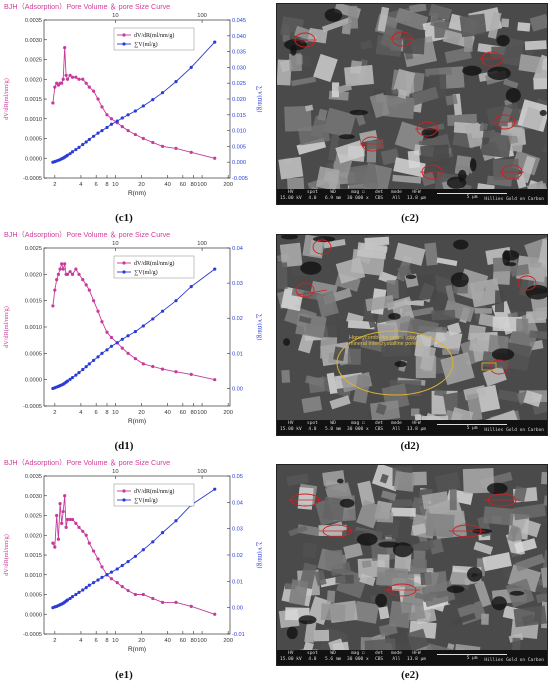  What do you see at coordinates (237, 582) in the screenshot?
I see `right-tick-label: 0.01` at bounding box center [237, 582].